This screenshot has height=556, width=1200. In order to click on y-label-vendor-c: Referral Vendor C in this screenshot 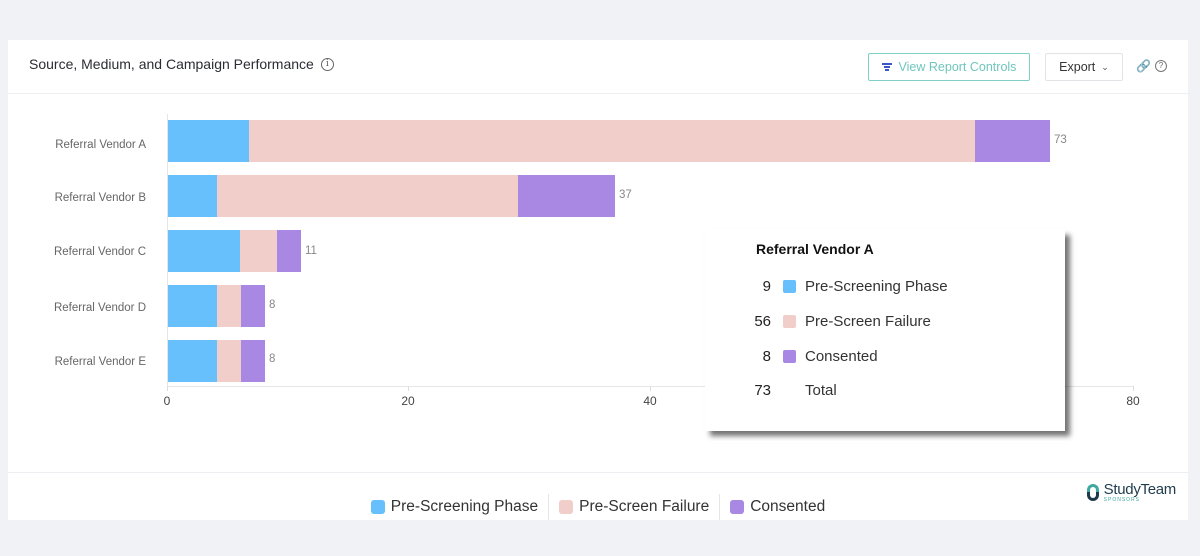, I will do `click(99, 252)`.